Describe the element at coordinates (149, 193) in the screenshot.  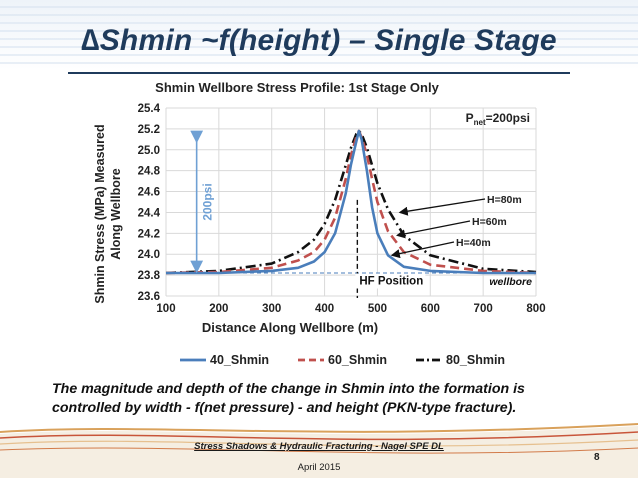
I see `y-tick-label: 24.6` at that location.